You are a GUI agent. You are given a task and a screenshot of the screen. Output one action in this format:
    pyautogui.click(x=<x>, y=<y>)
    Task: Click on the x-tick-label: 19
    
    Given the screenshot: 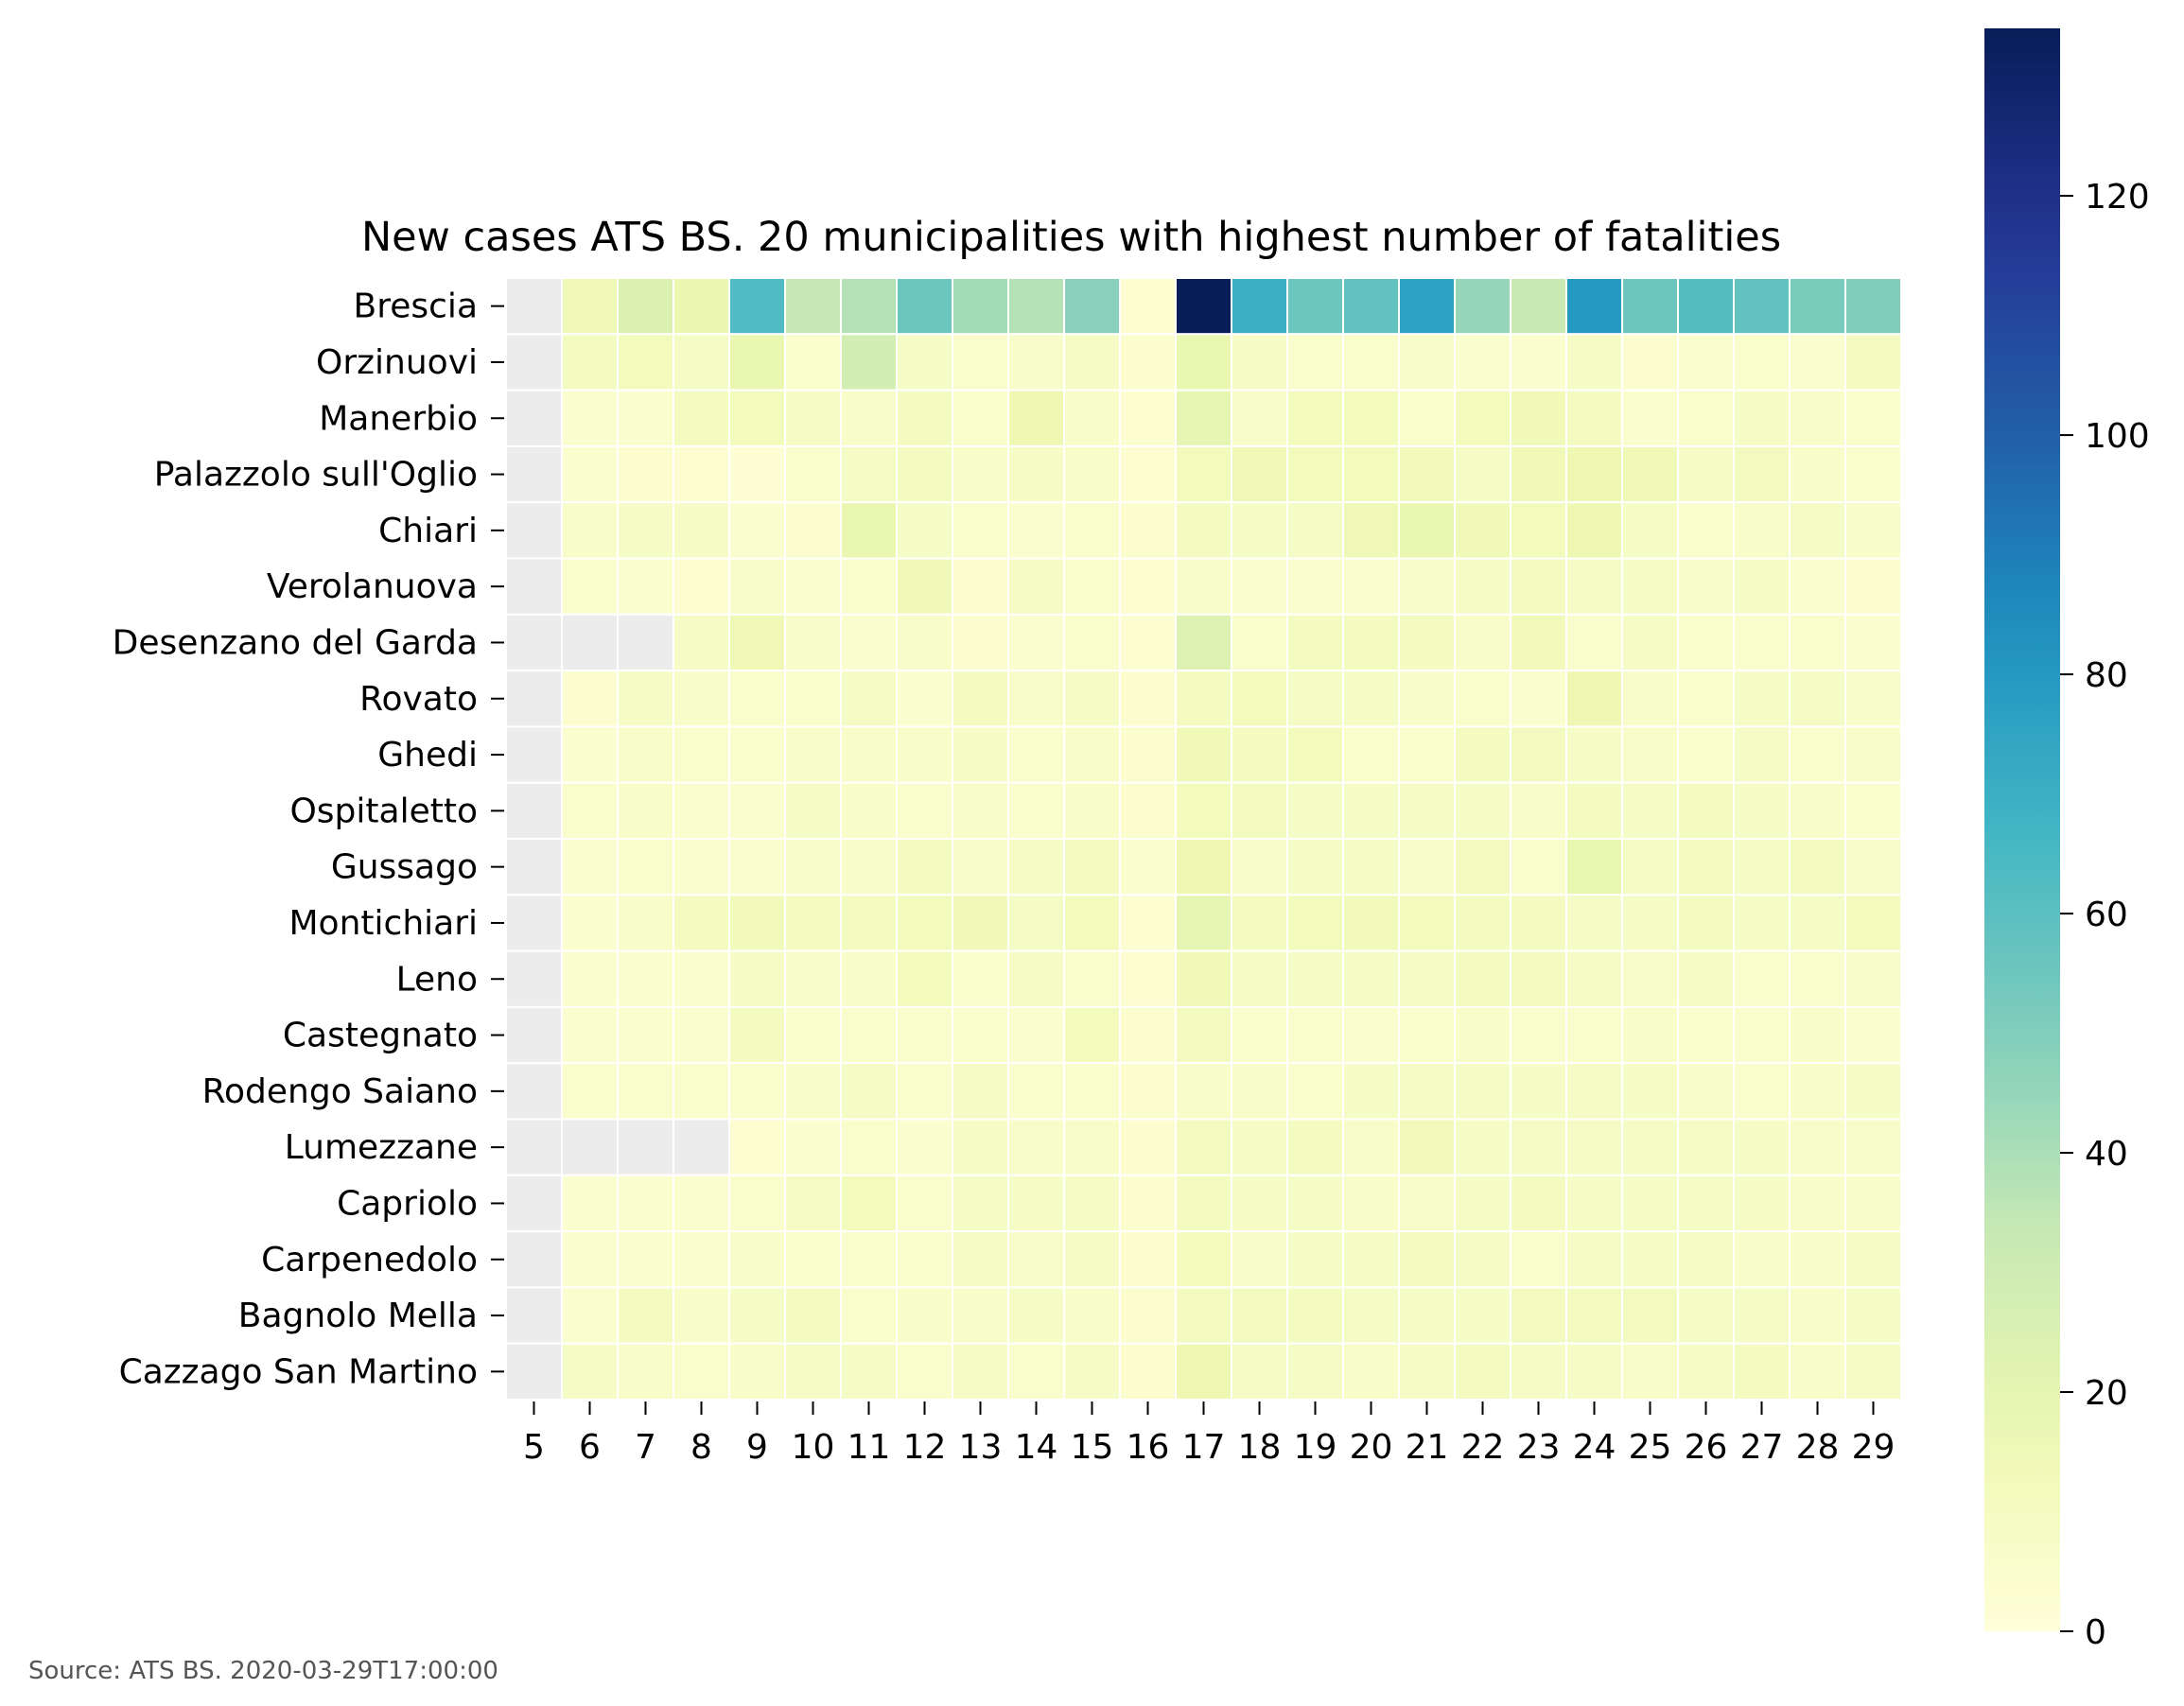 What is the action you would take?
    pyautogui.click(x=1316, y=1447)
    